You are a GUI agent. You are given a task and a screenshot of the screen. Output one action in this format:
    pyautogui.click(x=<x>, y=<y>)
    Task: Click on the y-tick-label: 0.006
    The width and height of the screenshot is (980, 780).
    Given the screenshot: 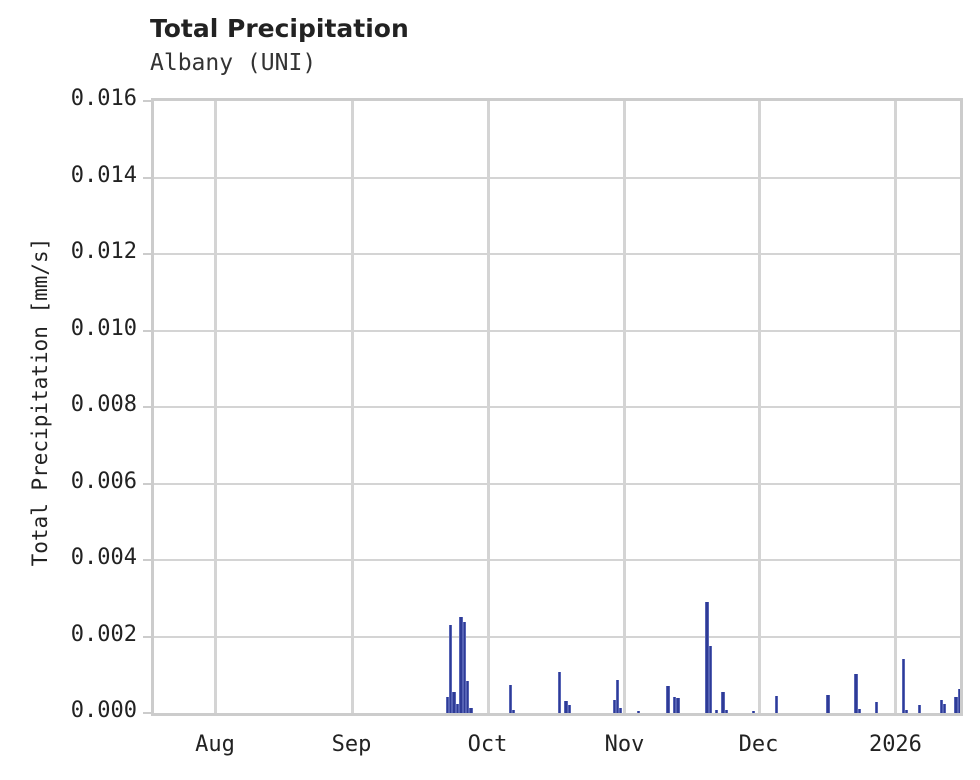 What is the action you would take?
    pyautogui.click(x=103, y=481)
    